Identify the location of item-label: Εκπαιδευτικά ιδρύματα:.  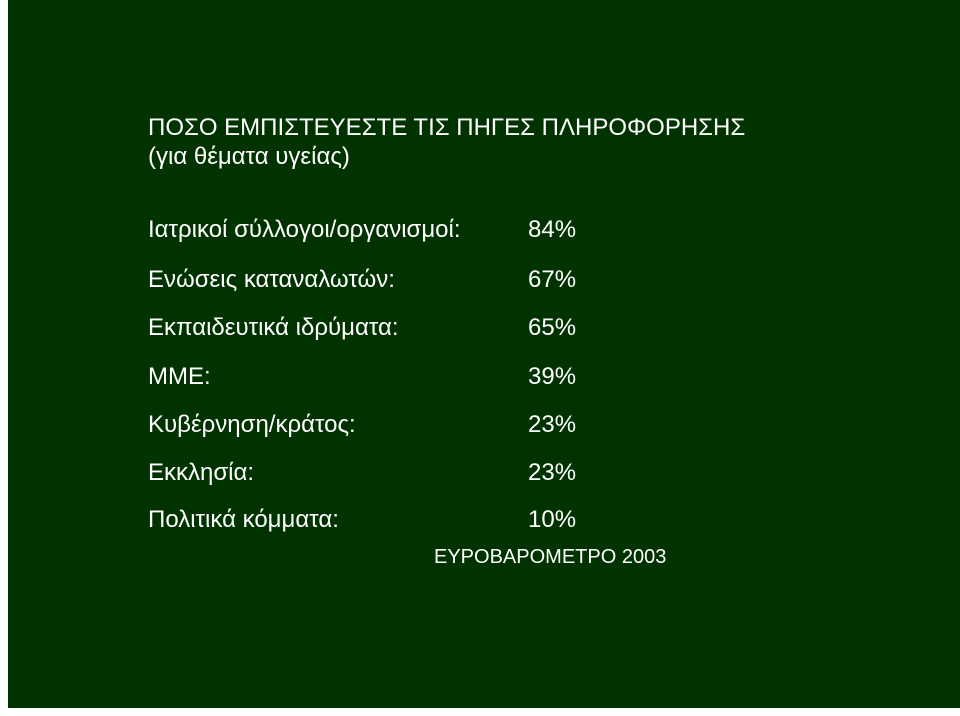
(273, 327).